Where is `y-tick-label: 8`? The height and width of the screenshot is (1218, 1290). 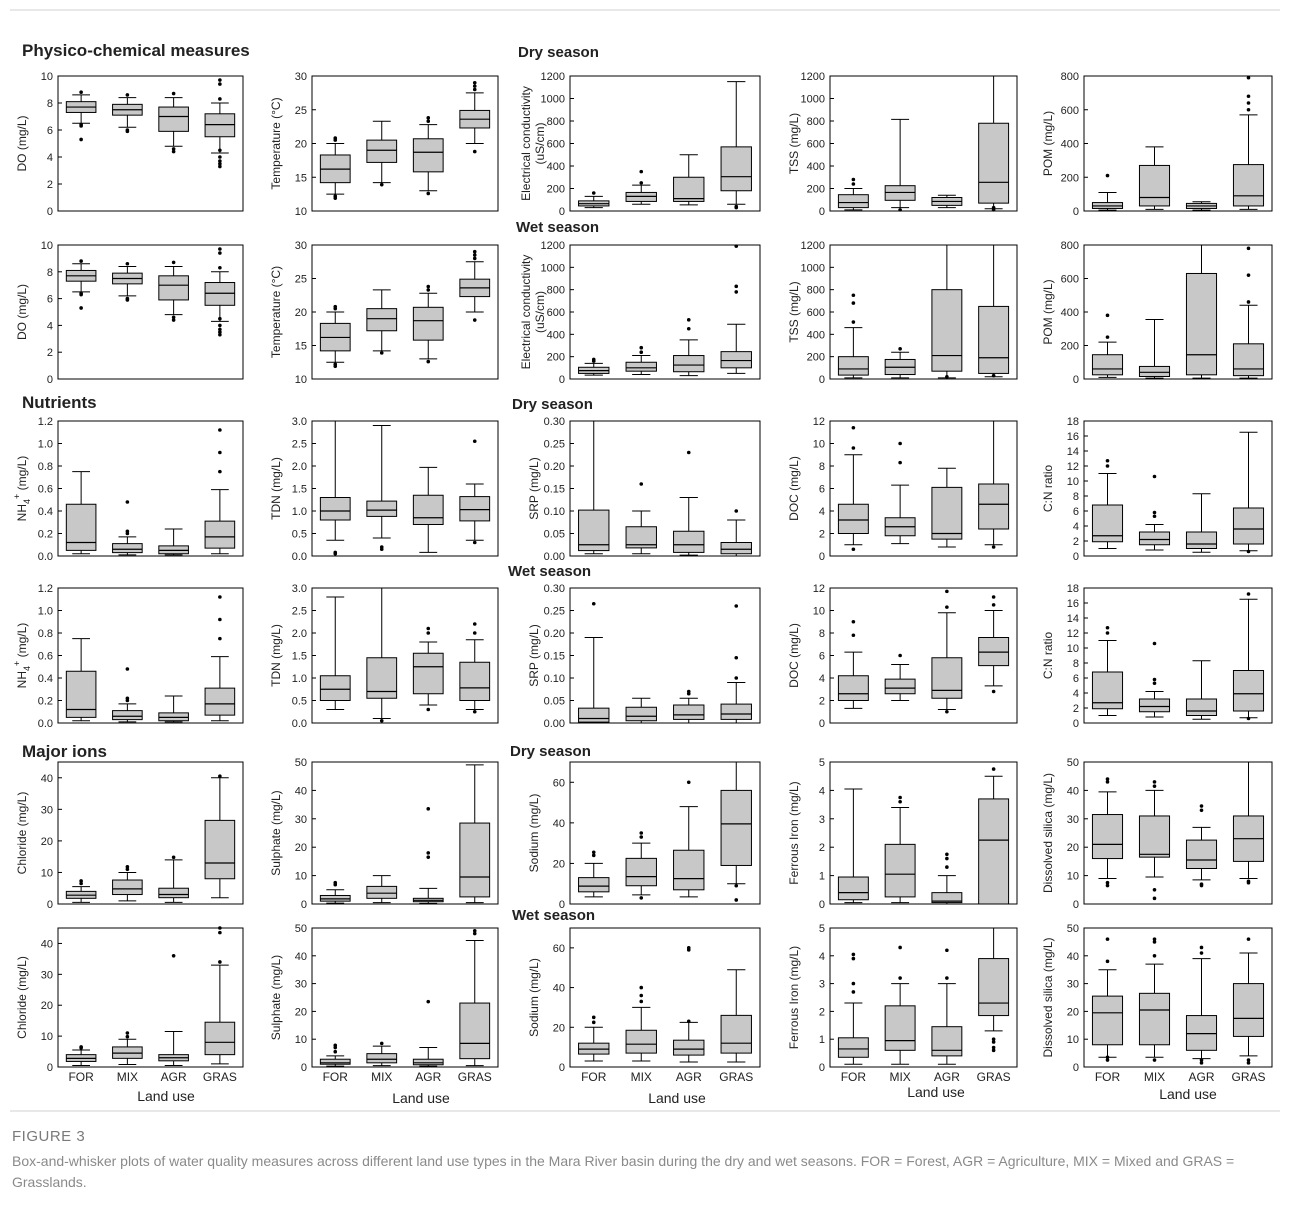
y-tick-label: 8 is located at coordinates (822, 634).